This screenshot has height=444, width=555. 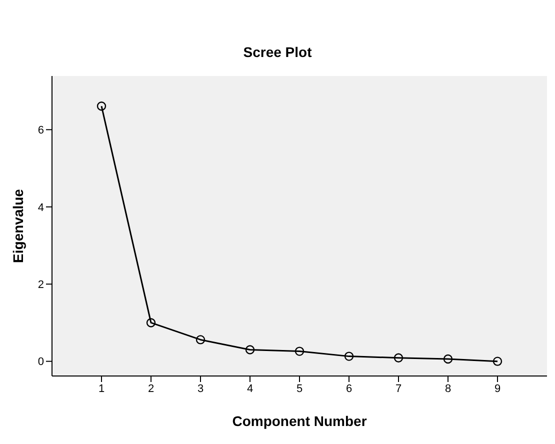 I want to click on y-tick-label: 6, so click(x=41, y=130).